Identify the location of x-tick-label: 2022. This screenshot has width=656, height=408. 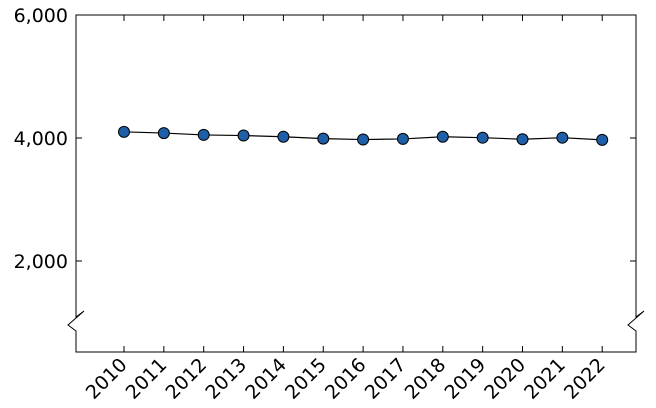
(585, 379).